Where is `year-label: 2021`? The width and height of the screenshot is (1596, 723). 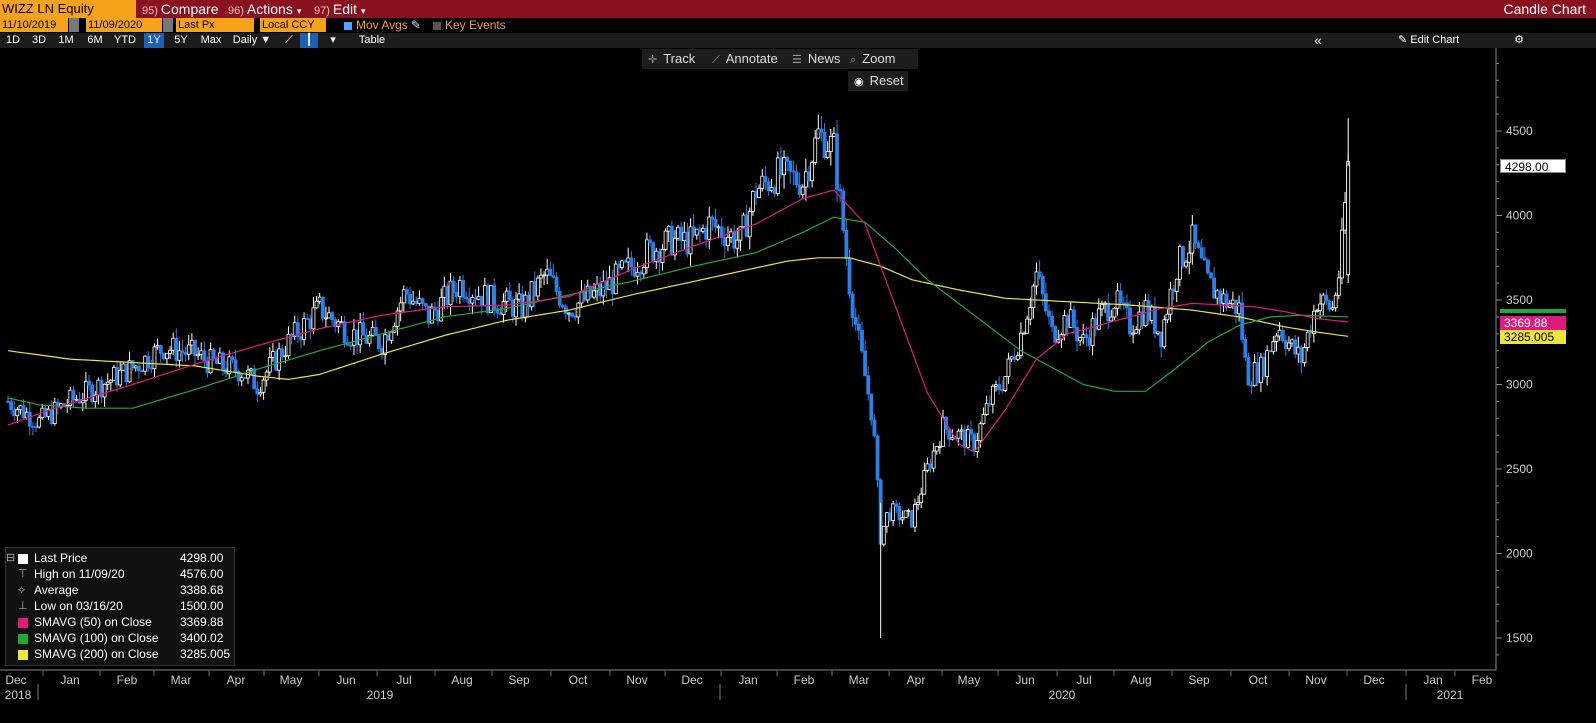 year-label: 2021 is located at coordinates (1450, 695).